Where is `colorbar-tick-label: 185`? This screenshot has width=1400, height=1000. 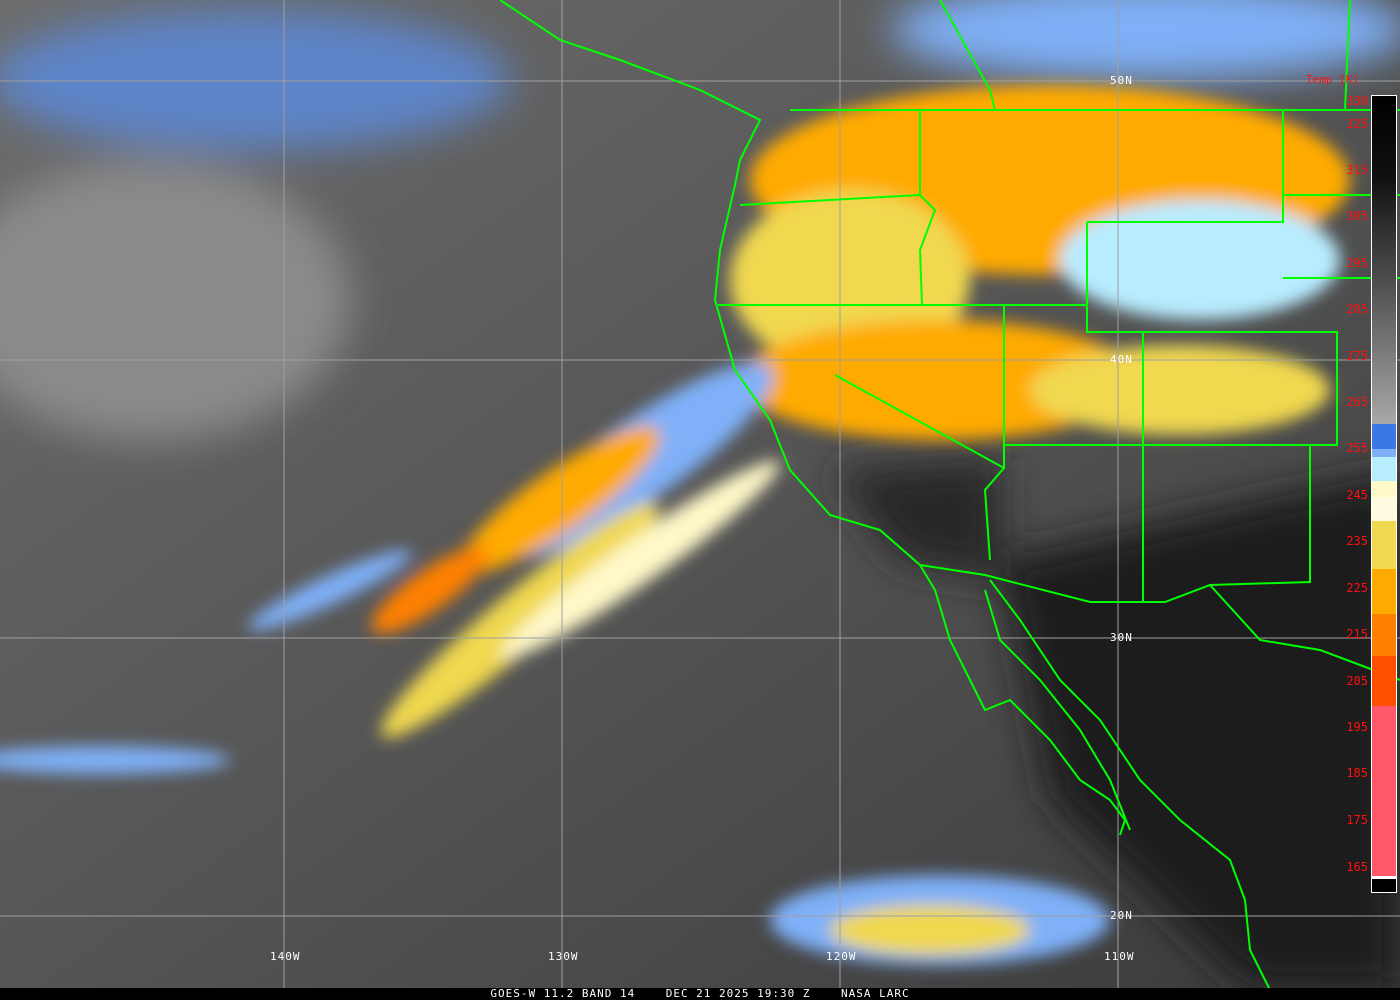 colorbar-tick-label: 185 is located at coordinates (1357, 773).